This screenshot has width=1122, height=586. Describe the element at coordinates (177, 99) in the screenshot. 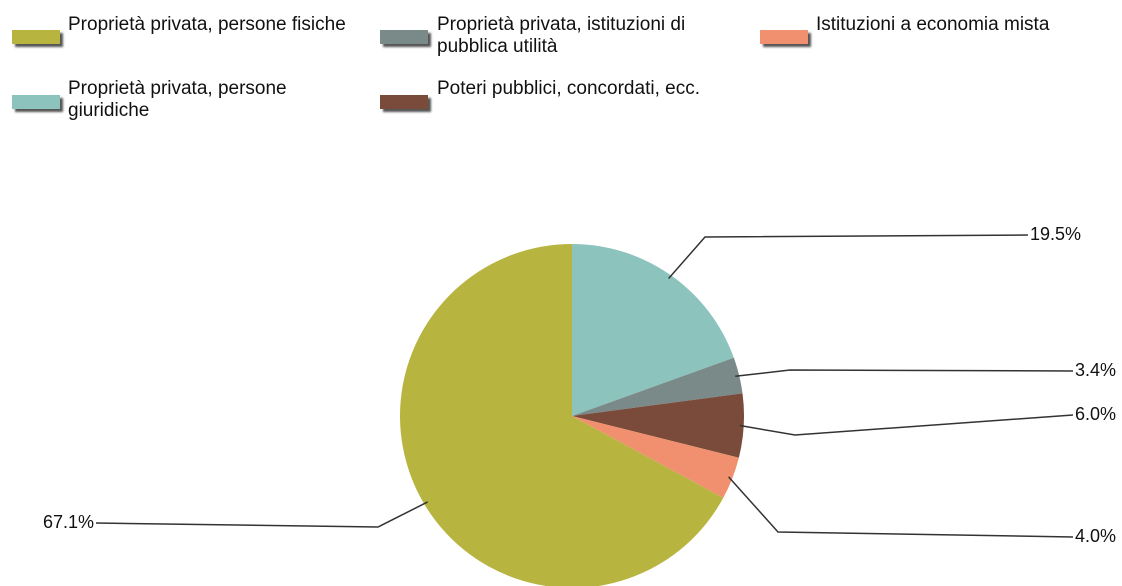

I see `legend-label: Proprietà privata, persone giuridiche` at that location.